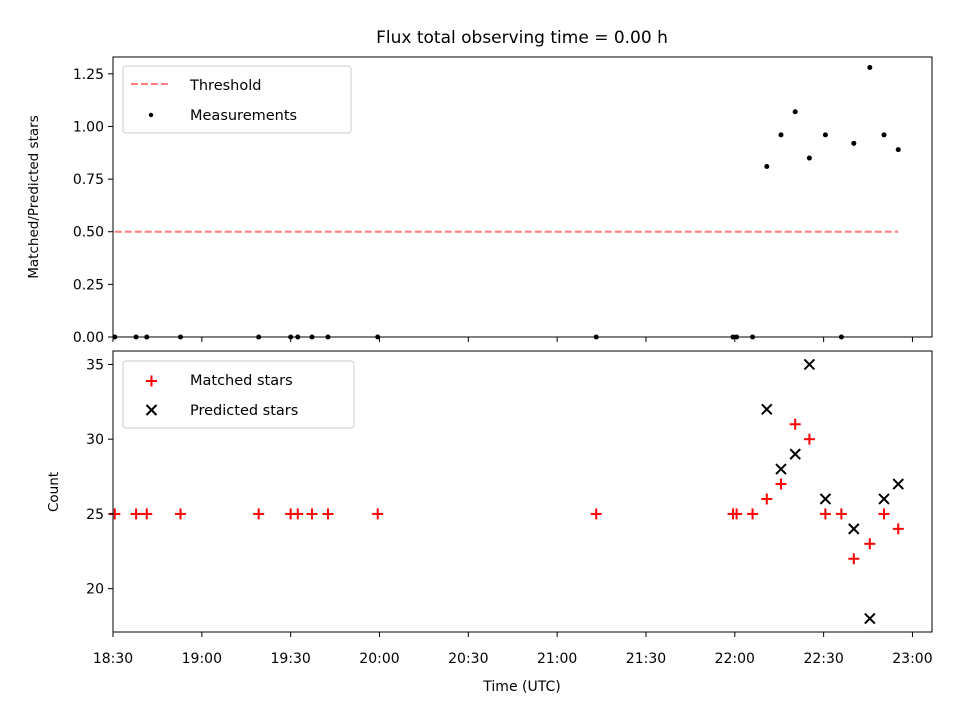  I want to click on top-y-tick-label: 1.00, so click(88, 127).